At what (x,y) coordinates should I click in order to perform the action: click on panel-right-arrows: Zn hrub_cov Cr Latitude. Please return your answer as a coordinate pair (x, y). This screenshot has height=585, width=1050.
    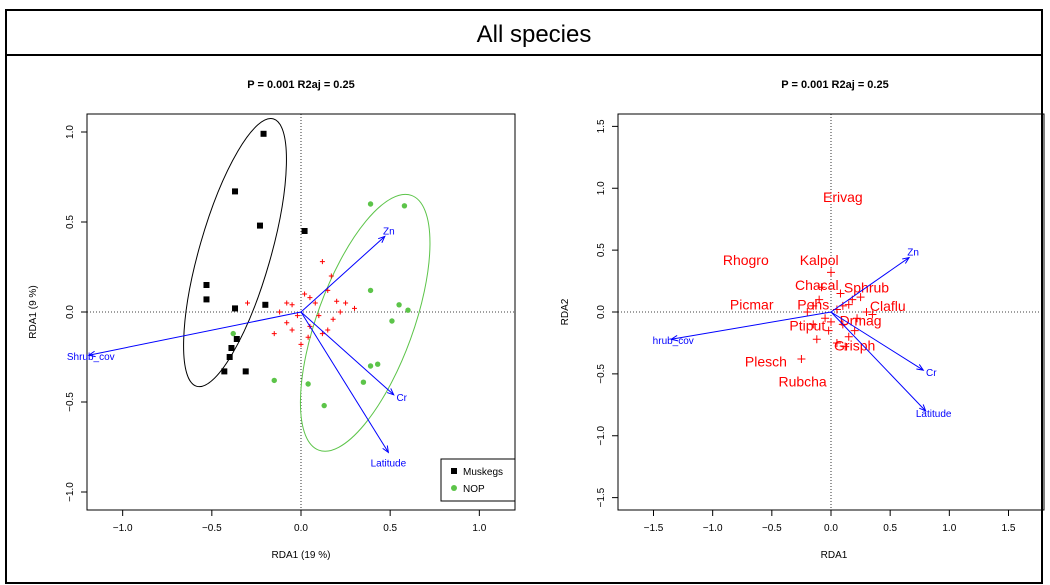
    Looking at the image, I should click on (802, 334).